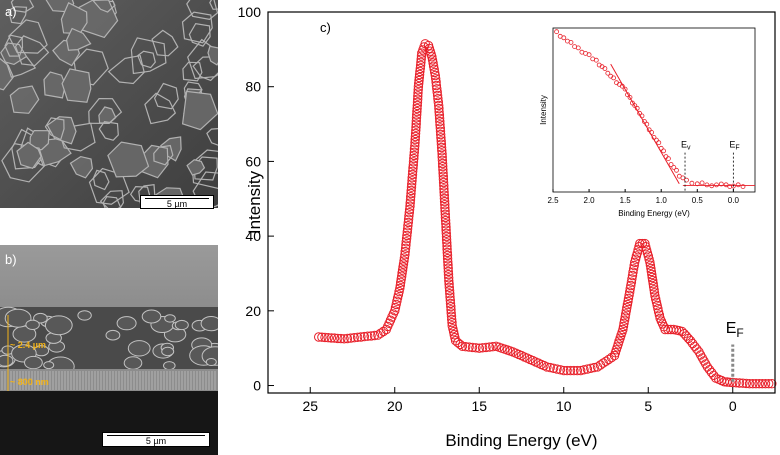  What do you see at coordinates (734, 146) in the screenshot?
I see `inset-fermi-label: EF` at bounding box center [734, 146].